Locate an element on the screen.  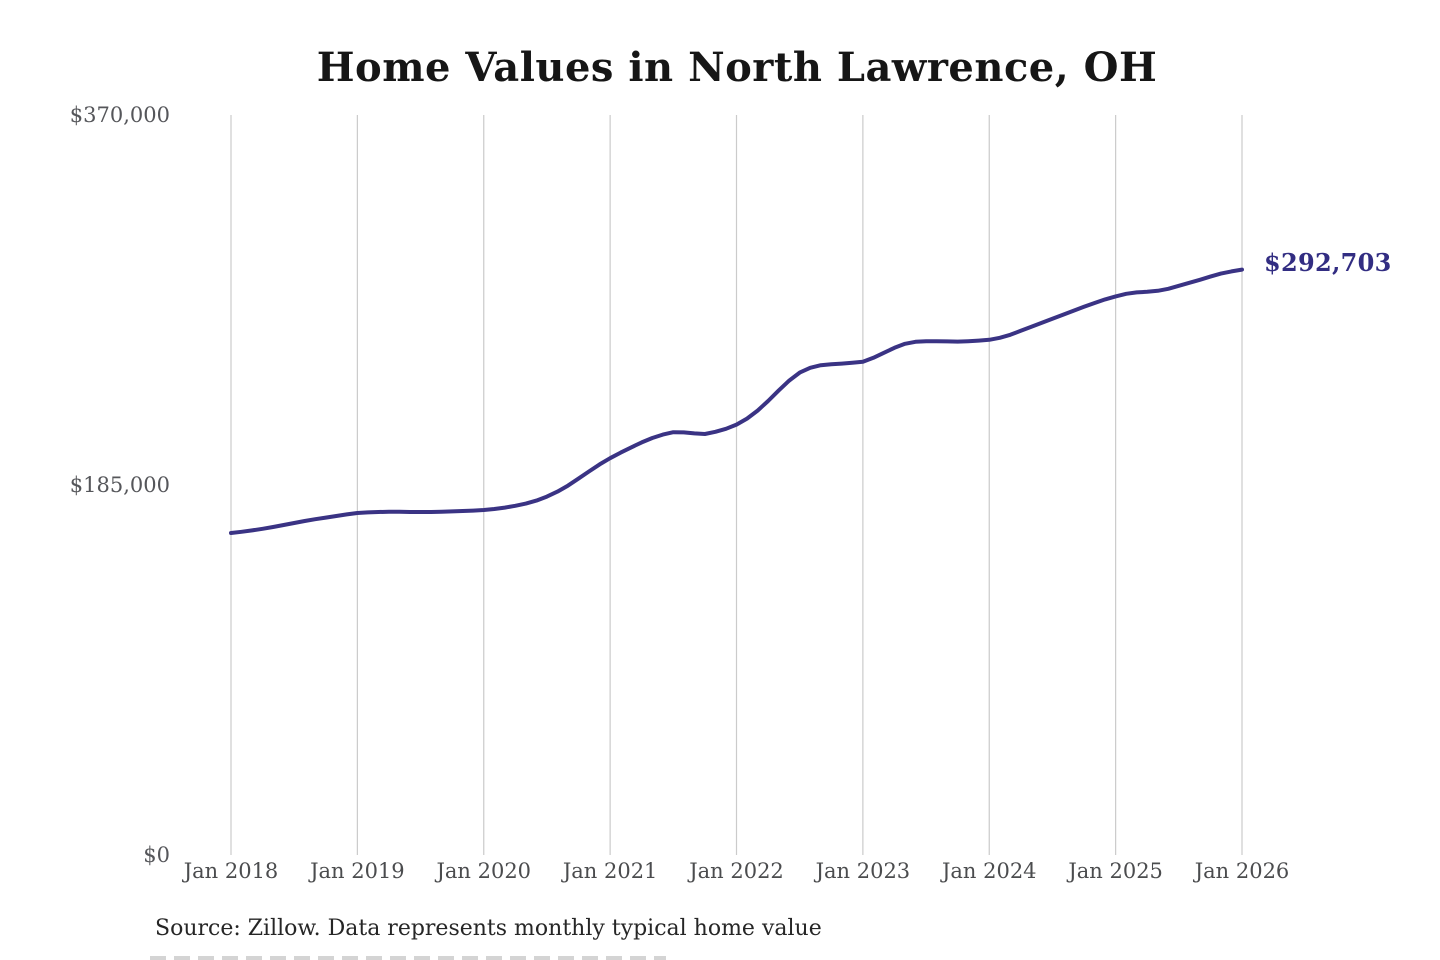
cropped-text-artifact is located at coordinates (408, 958).